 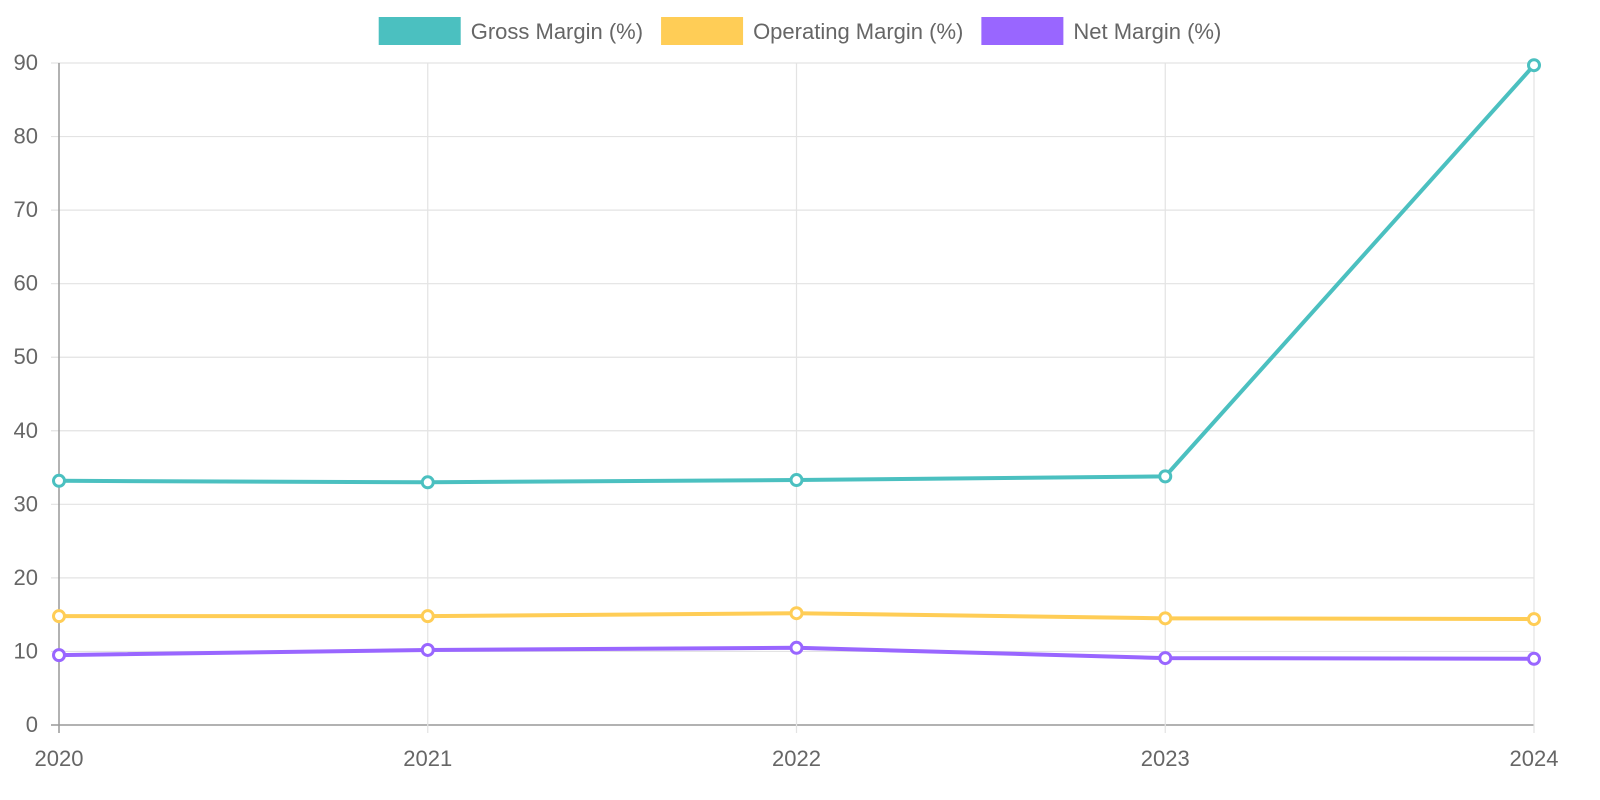 I want to click on y-tick-label: 30, so click(x=26, y=503).